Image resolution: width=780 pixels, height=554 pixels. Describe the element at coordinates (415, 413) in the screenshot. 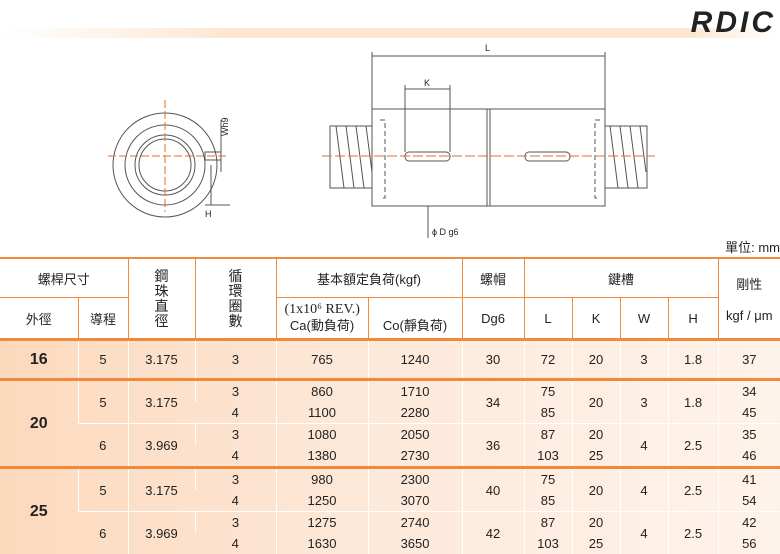

I see `co-cell: 2280` at that location.